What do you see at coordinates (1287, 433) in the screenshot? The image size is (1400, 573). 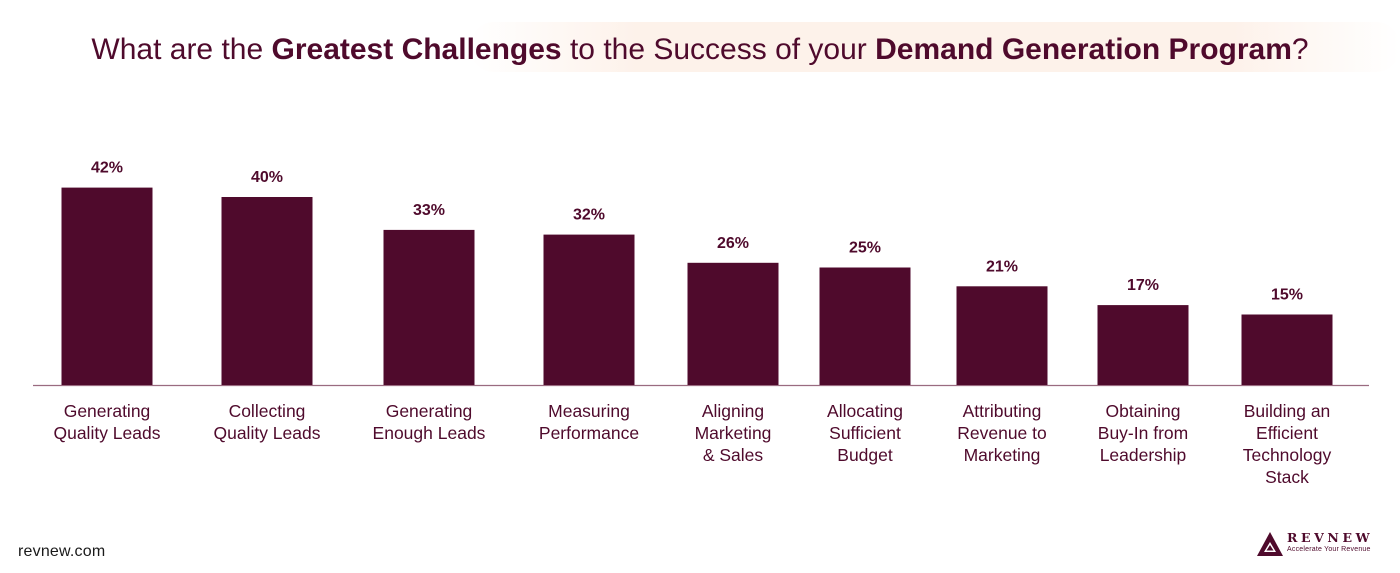 I see `category-label-line: Efficient` at bounding box center [1287, 433].